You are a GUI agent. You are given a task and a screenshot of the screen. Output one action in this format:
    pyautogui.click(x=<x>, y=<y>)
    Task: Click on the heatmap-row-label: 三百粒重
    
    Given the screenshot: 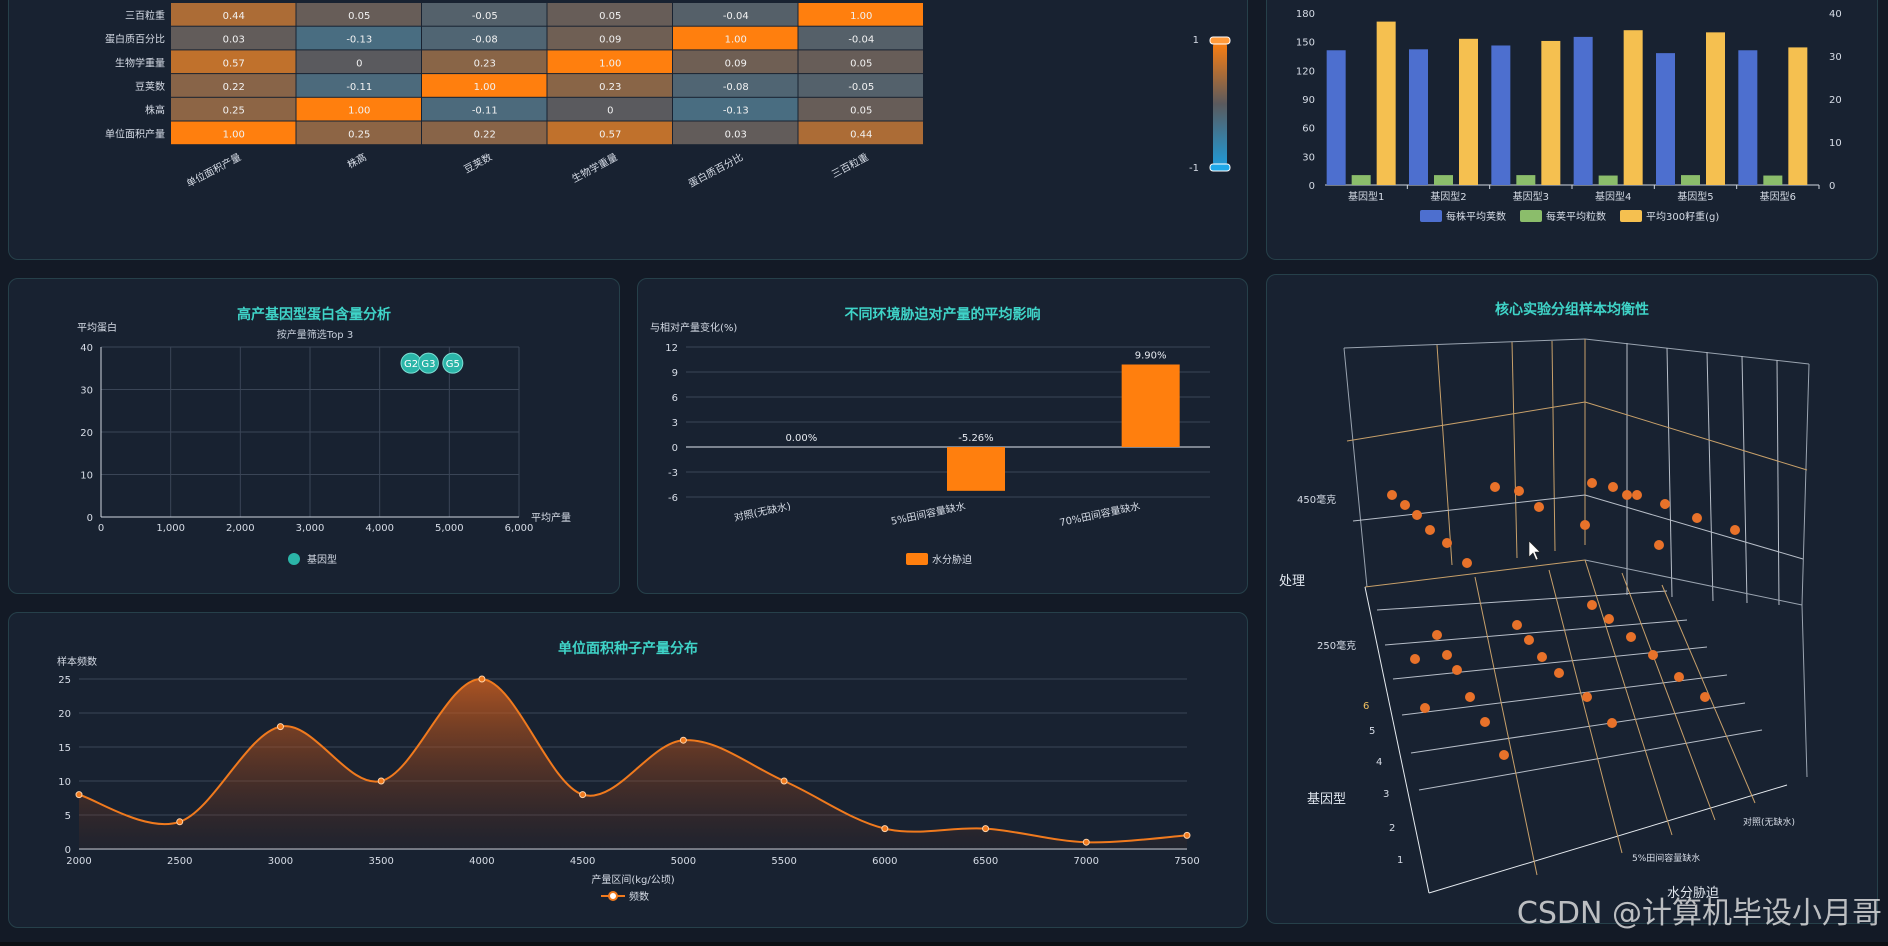 What is the action you would take?
    pyautogui.click(x=145, y=15)
    